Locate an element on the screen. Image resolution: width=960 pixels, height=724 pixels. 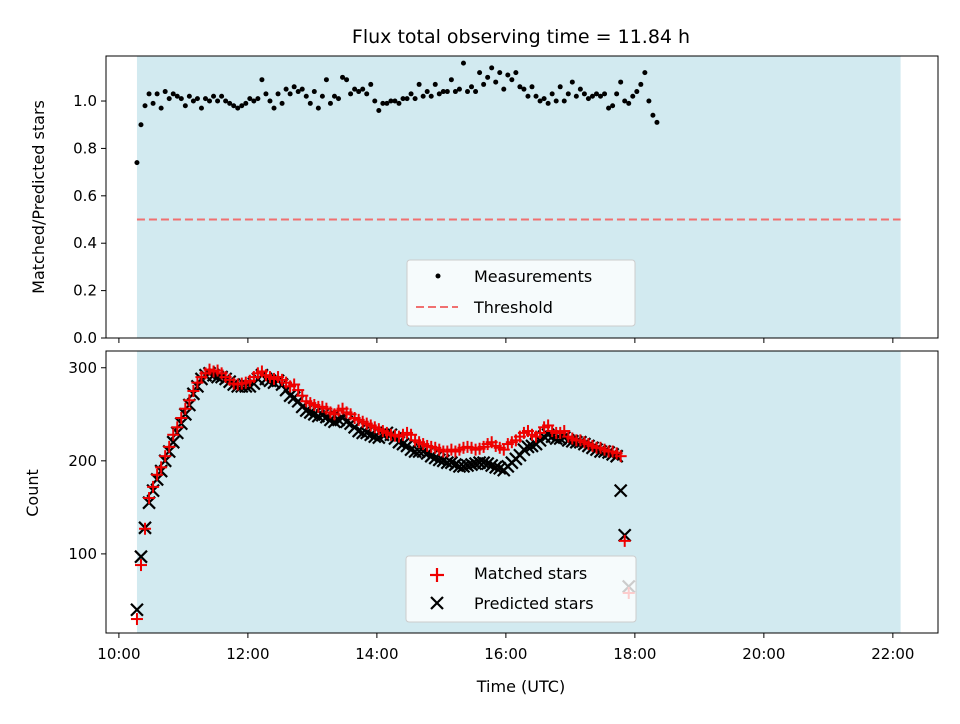
top-y-axis-label: Matched/Predicted stars is located at coordinates (38, 197).